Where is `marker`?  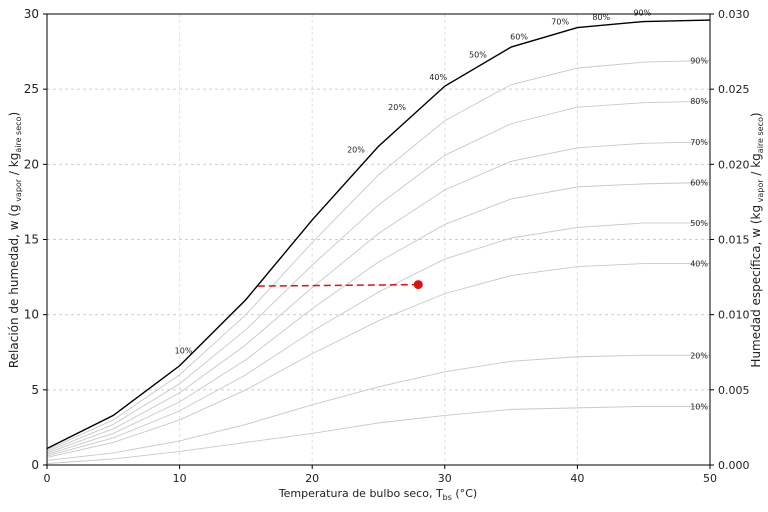
marker is located at coordinates (418, 285).